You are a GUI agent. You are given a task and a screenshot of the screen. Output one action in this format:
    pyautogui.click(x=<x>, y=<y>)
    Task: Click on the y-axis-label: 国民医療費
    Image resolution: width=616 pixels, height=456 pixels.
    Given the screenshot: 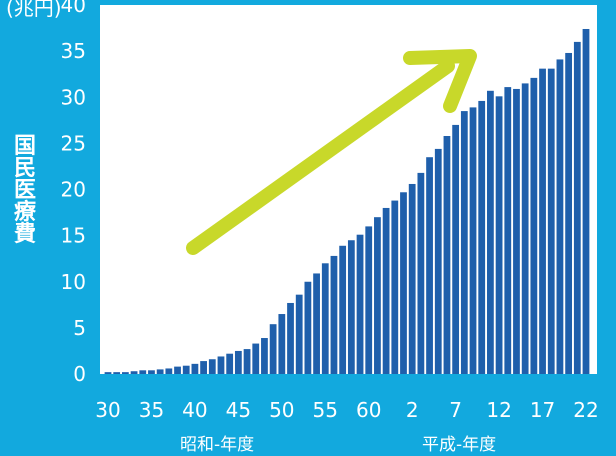 What is the action you would take?
    pyautogui.click(x=25, y=190)
    